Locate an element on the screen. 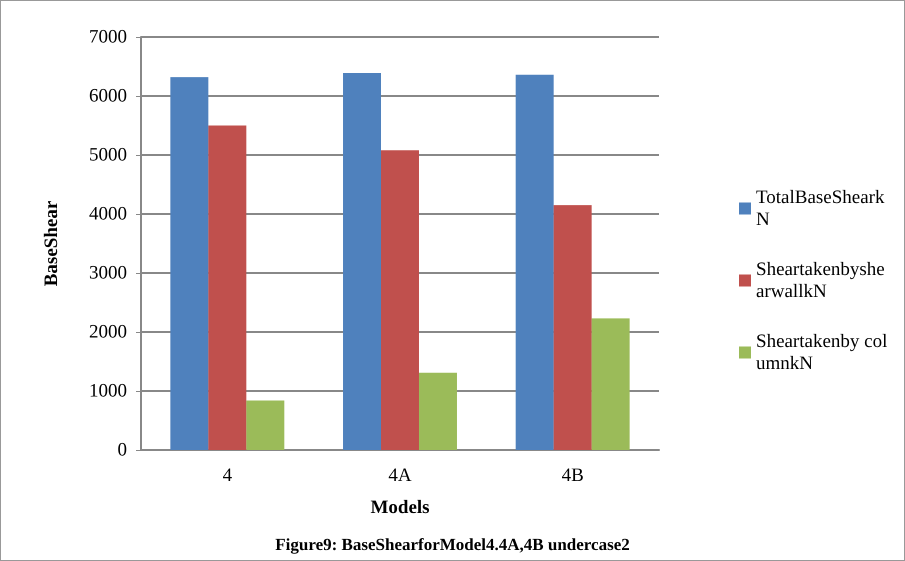 The image size is (905, 561). y-axis-title: BaseShear is located at coordinates (51, 243).